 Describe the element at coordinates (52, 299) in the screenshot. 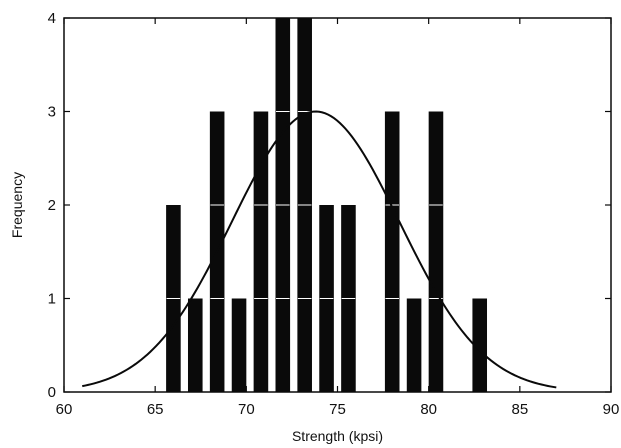

I see `y-tick-label-1: 1` at that location.